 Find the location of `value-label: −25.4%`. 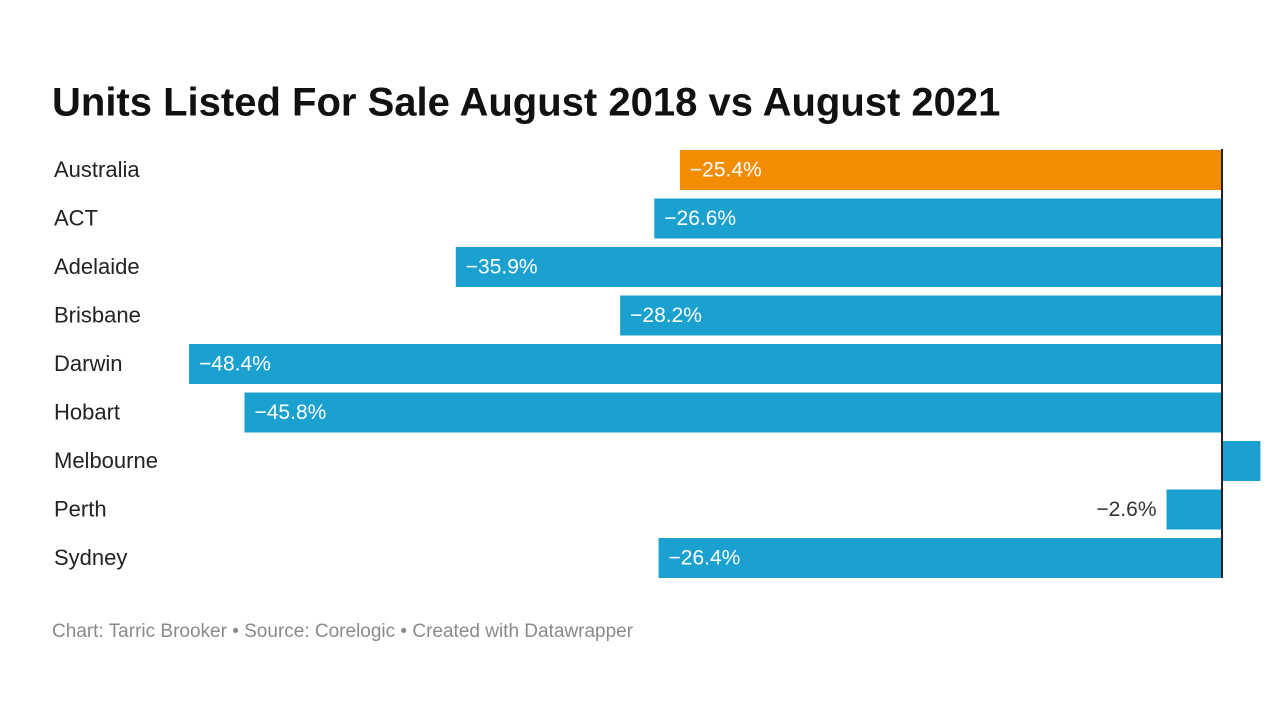

value-label: −25.4% is located at coordinates (726, 170).